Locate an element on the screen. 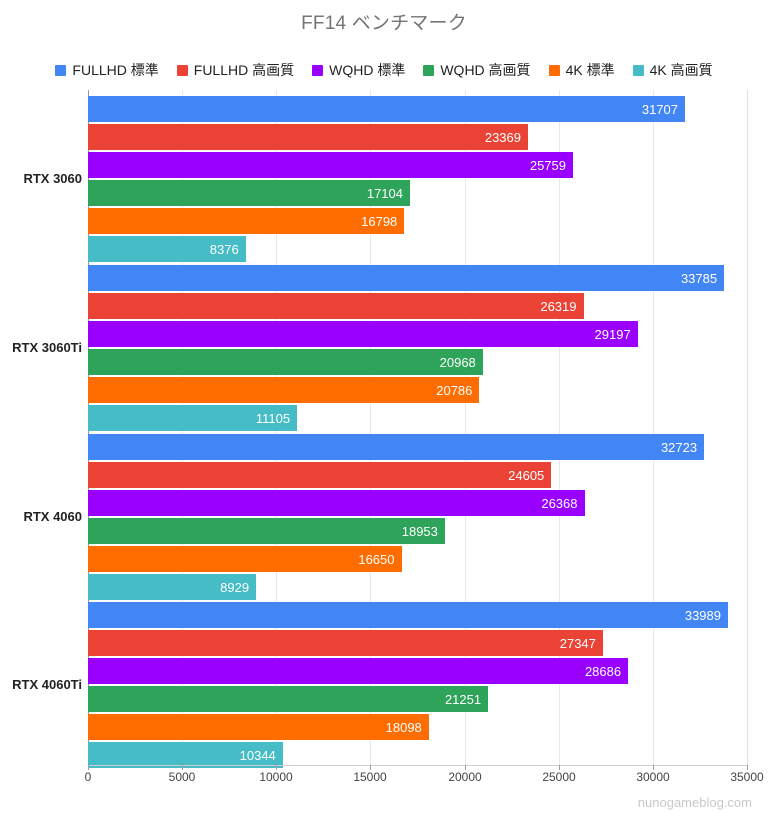 The height and width of the screenshot is (819, 768). legend-item-label: 4K 標準 is located at coordinates (590, 70).